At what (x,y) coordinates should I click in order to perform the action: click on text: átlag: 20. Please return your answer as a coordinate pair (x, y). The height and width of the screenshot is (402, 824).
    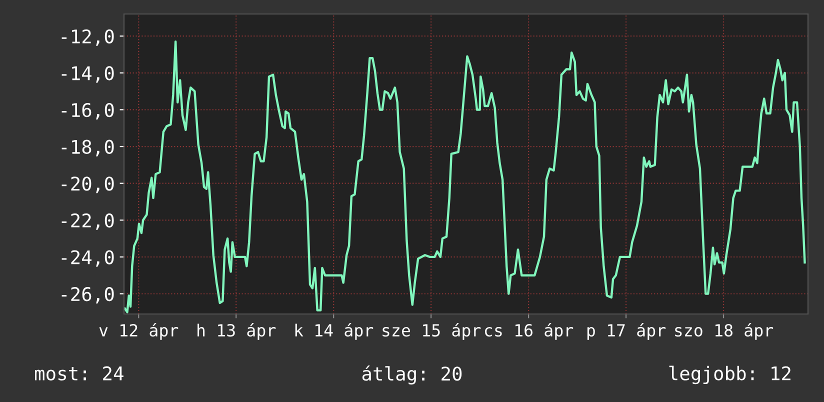
    Looking at the image, I should click on (412, 375).